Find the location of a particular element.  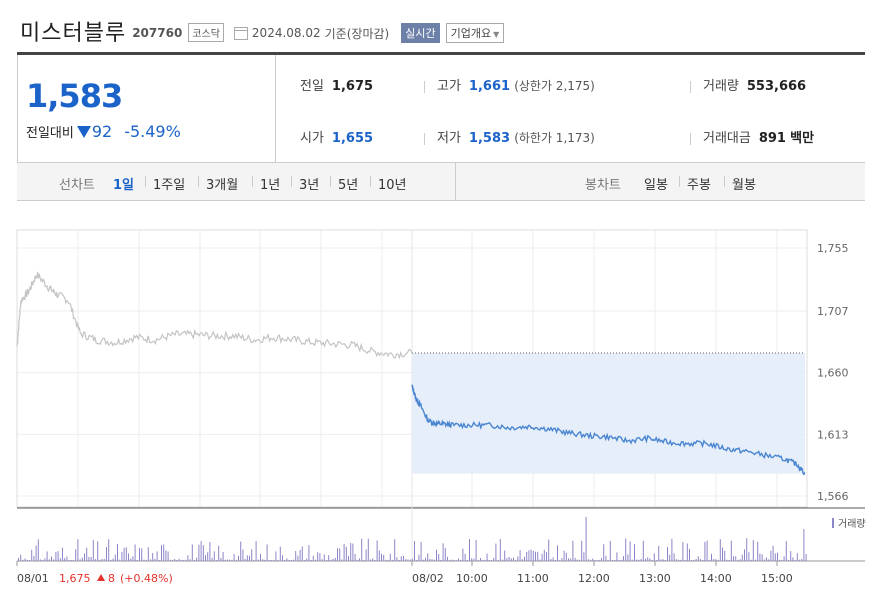

company-info-dropdown: 기업개요 ▼ is located at coordinates (475, 32).